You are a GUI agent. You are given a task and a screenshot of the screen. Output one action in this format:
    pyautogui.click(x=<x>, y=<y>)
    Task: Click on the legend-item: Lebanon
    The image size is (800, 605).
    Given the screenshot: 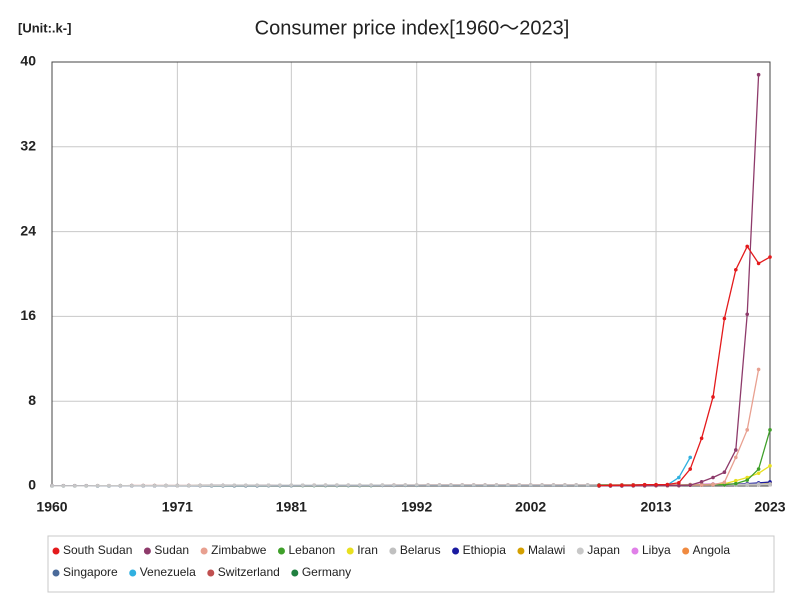 What is the action you would take?
    pyautogui.click(x=306, y=550)
    